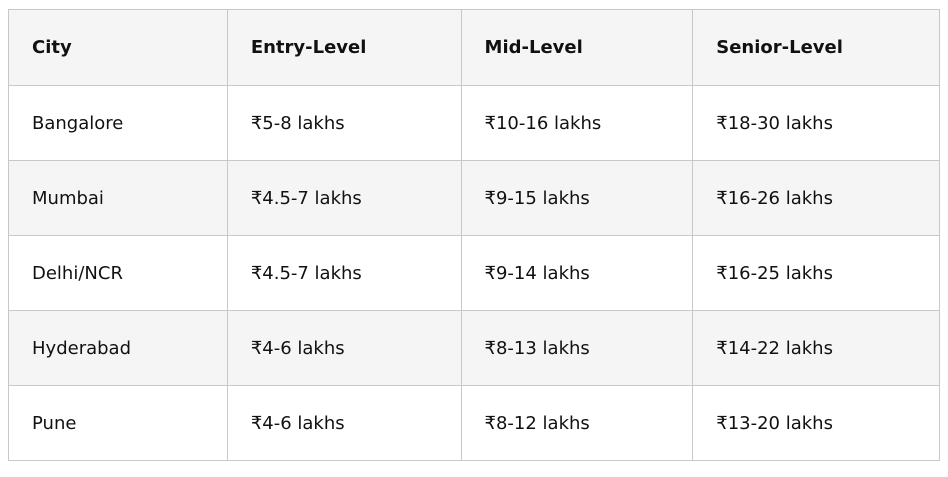 The height and width of the screenshot is (477, 948). Describe the element at coordinates (577, 198) in the screenshot. I see `cell-mid-level: ₹9-15 lakhs` at that location.